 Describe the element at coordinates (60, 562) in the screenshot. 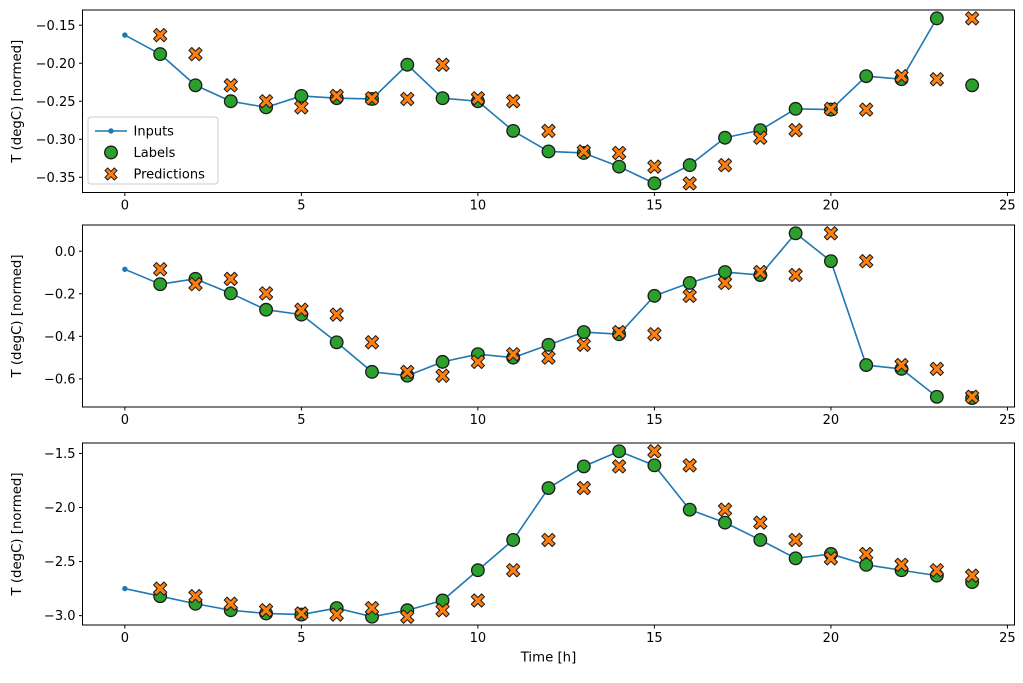

I see `y-tick-label: −2.5` at that location.